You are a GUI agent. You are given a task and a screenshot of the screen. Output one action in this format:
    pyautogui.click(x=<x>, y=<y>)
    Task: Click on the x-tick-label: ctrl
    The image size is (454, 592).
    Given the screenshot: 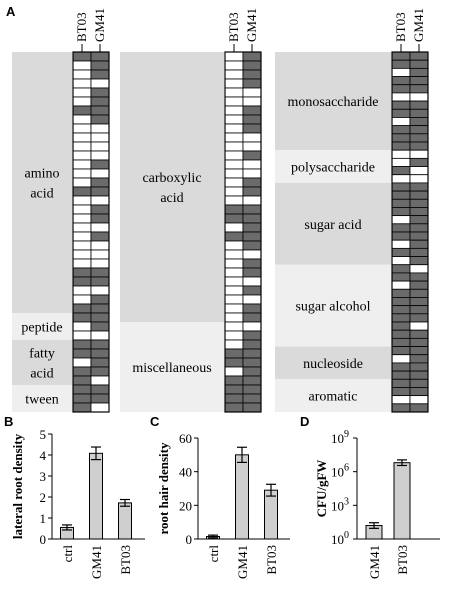 What is the action you would take?
    pyautogui.click(x=213, y=554)
    